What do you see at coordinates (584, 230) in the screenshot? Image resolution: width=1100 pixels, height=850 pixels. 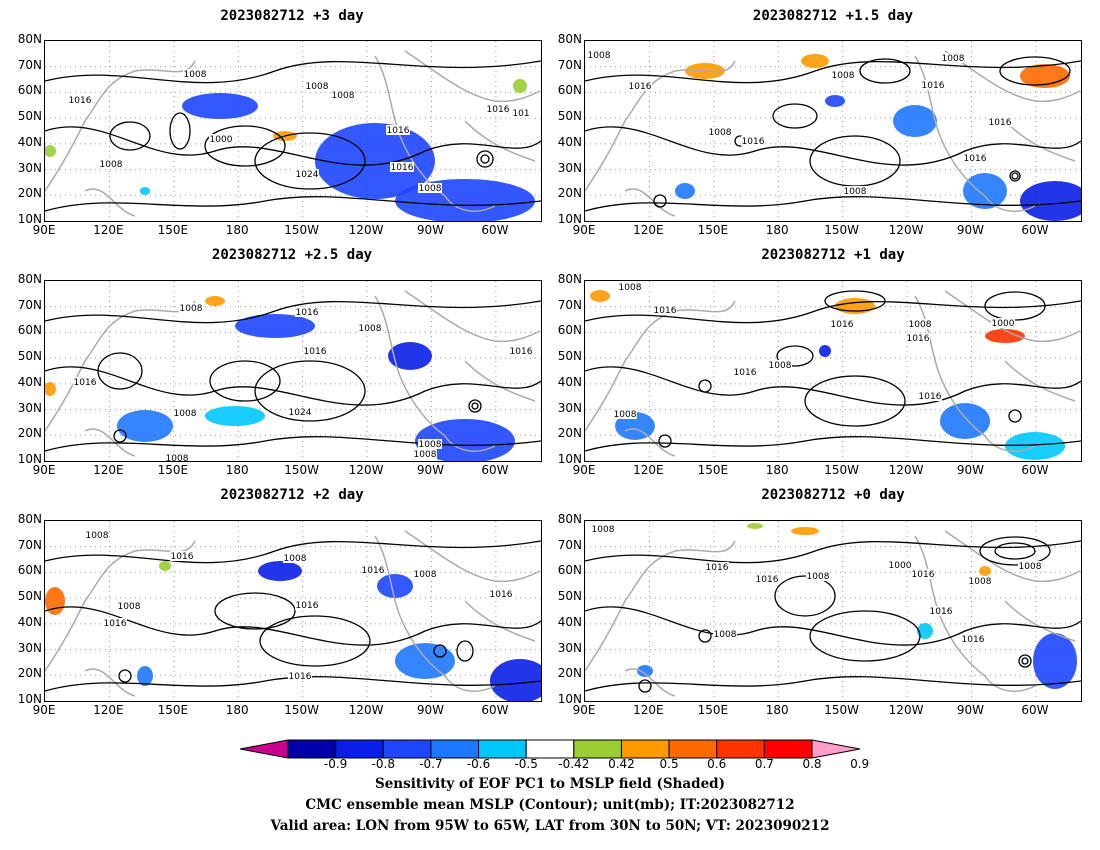 I see `lon-tick-label: 90E` at bounding box center [584, 230].